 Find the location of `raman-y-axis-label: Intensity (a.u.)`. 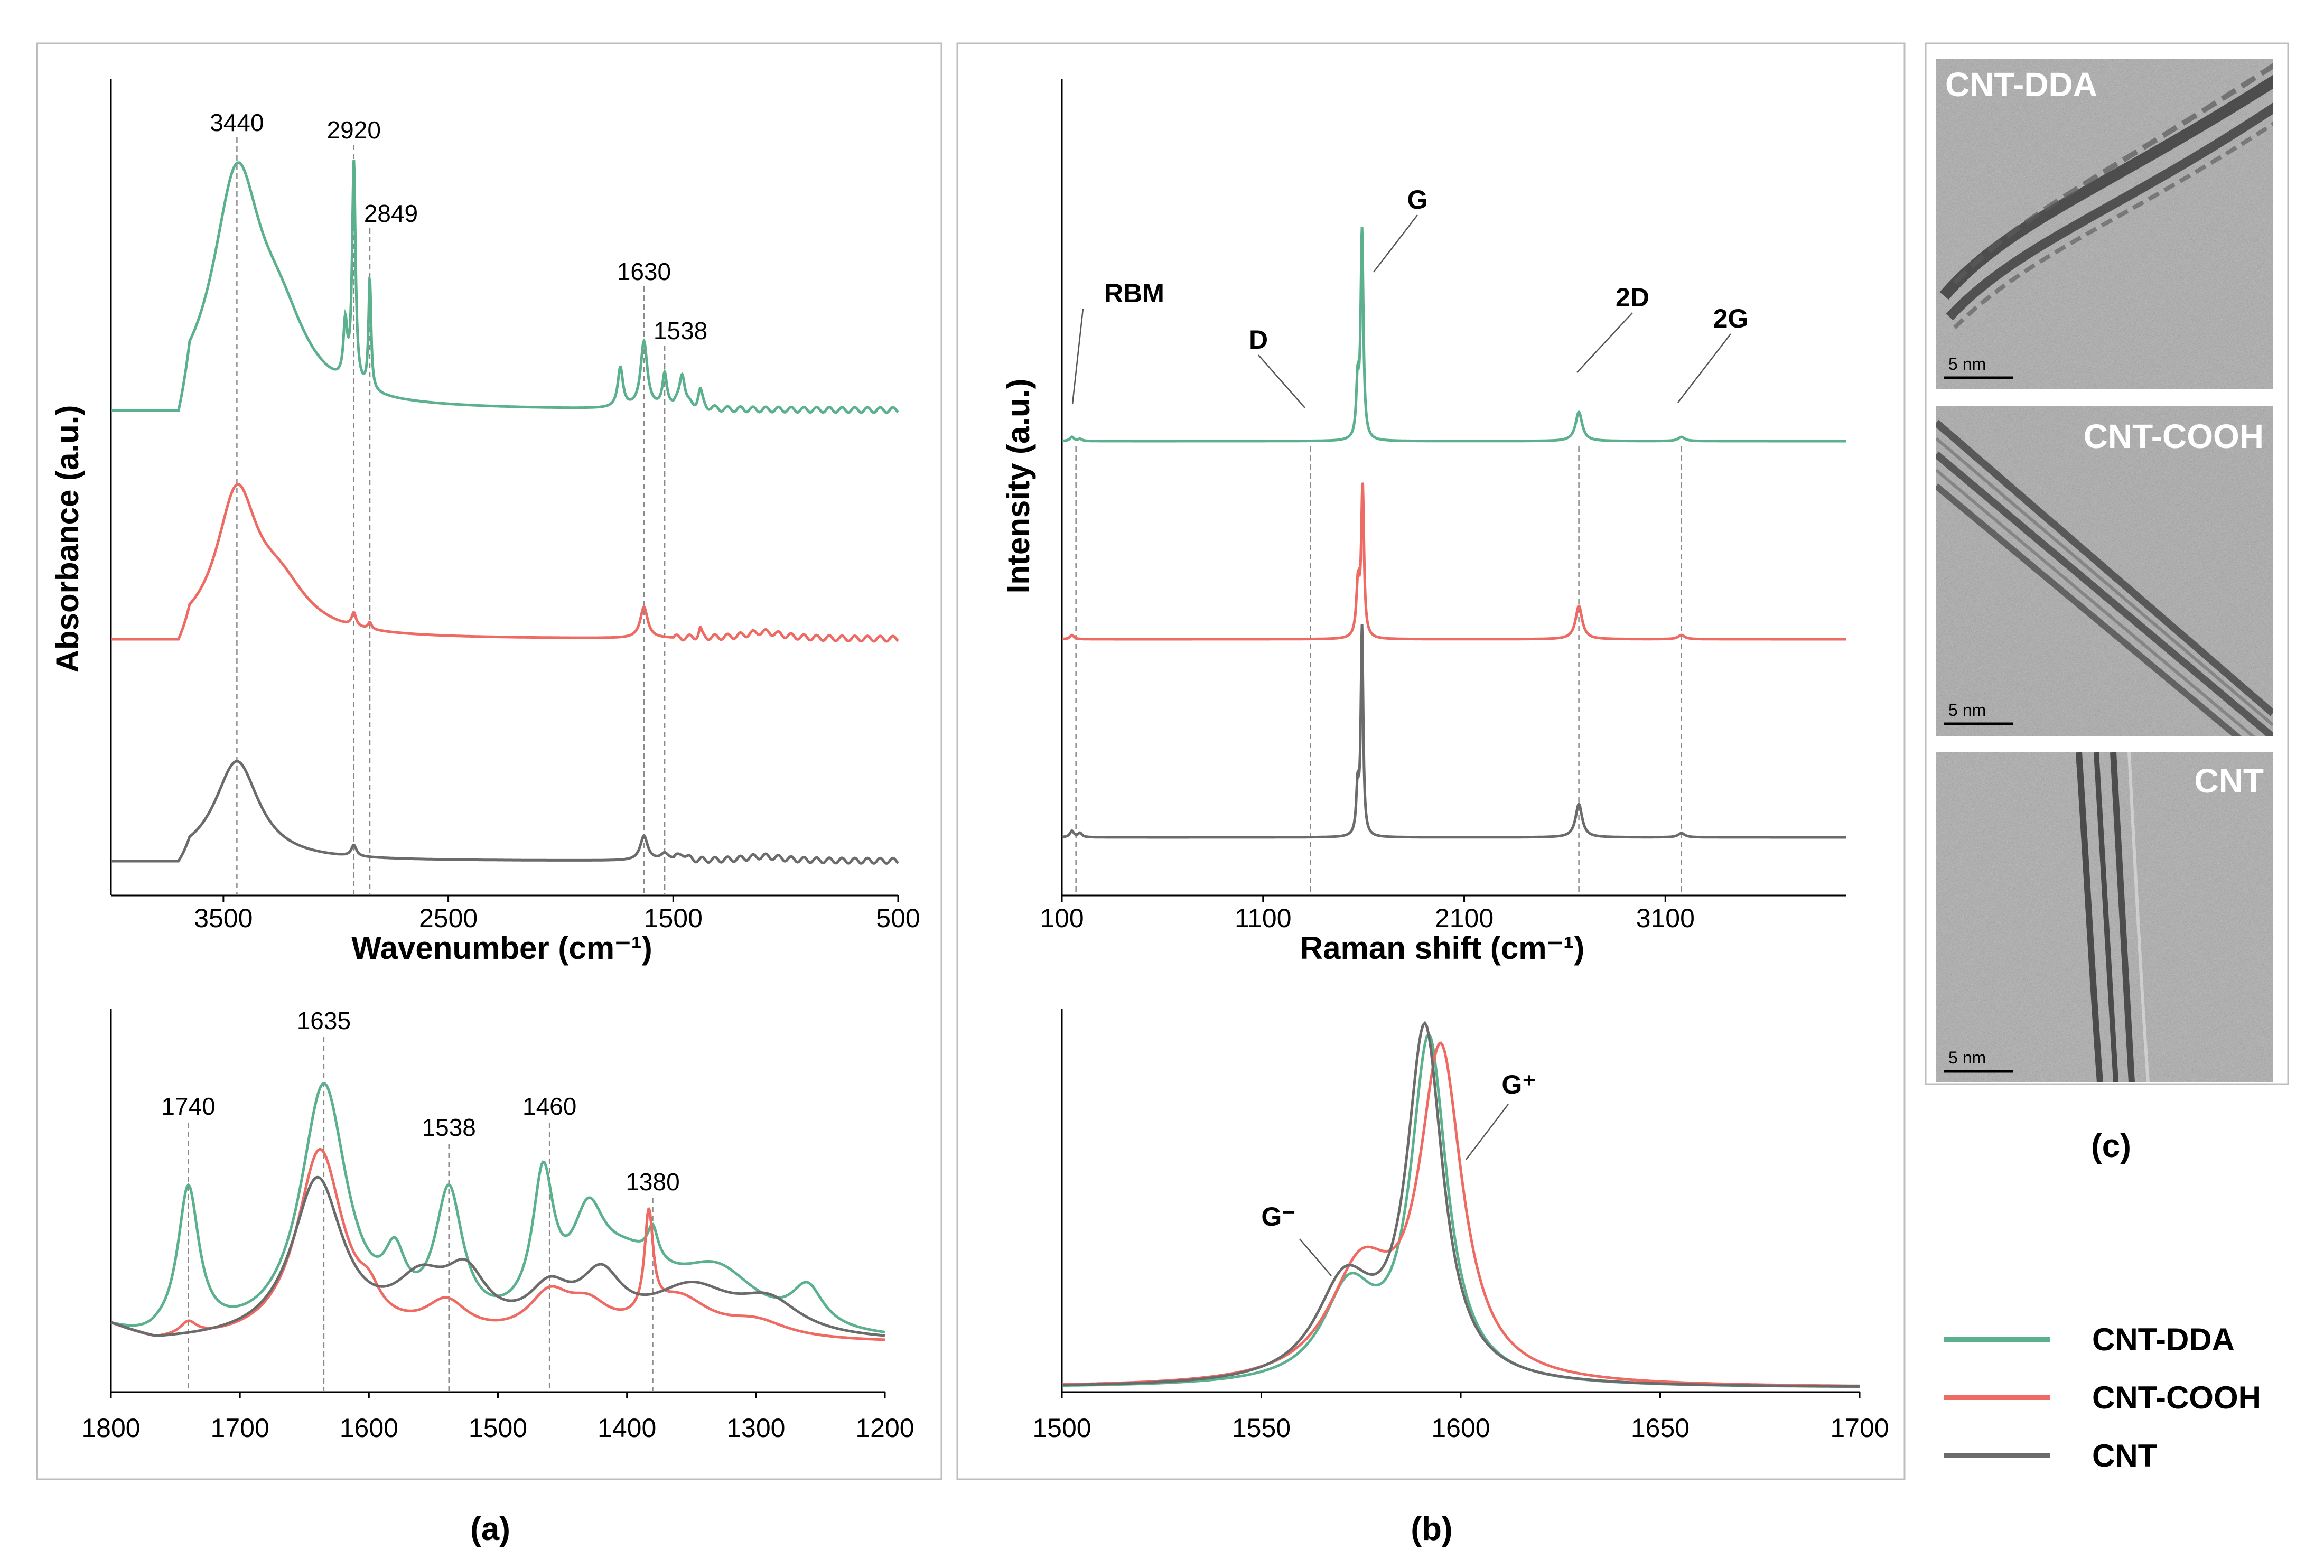

raman-y-axis-label: Intensity (a.u.) is located at coordinates (1018, 486).